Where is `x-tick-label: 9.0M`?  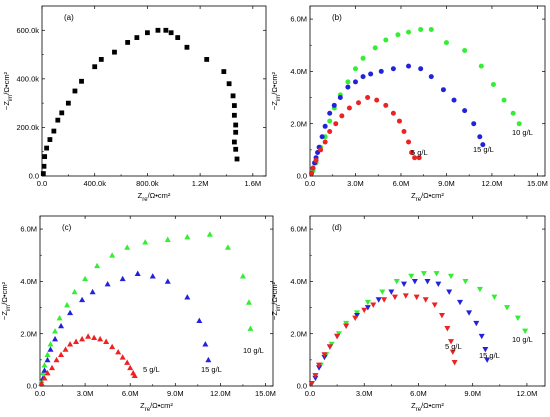 x-tick-label: 9.0M is located at coordinates (472, 393).